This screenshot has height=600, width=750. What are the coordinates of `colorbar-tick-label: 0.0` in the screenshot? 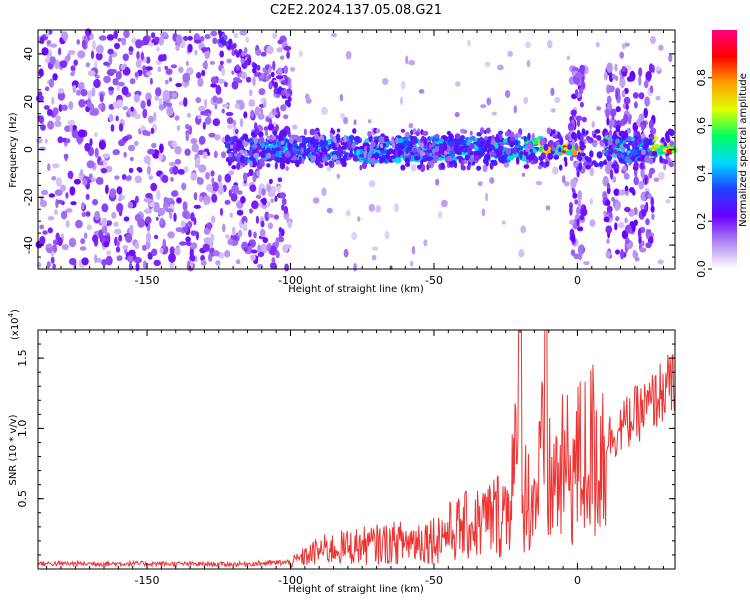 It's located at (701, 269).